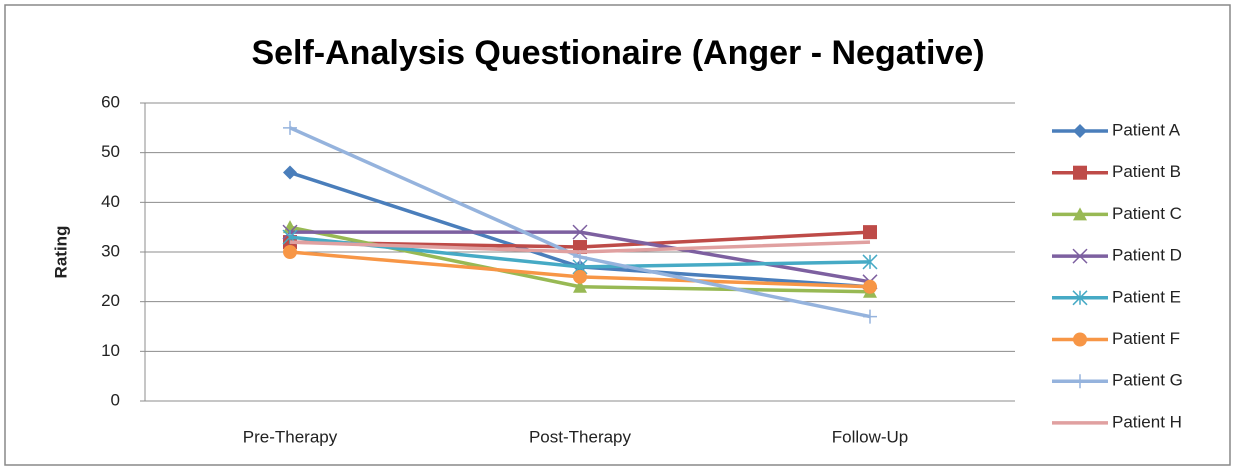 Image resolution: width=1236 pixels, height=470 pixels. What do you see at coordinates (1146, 129) in the screenshot?
I see `legend-label: Patient A` at bounding box center [1146, 129].